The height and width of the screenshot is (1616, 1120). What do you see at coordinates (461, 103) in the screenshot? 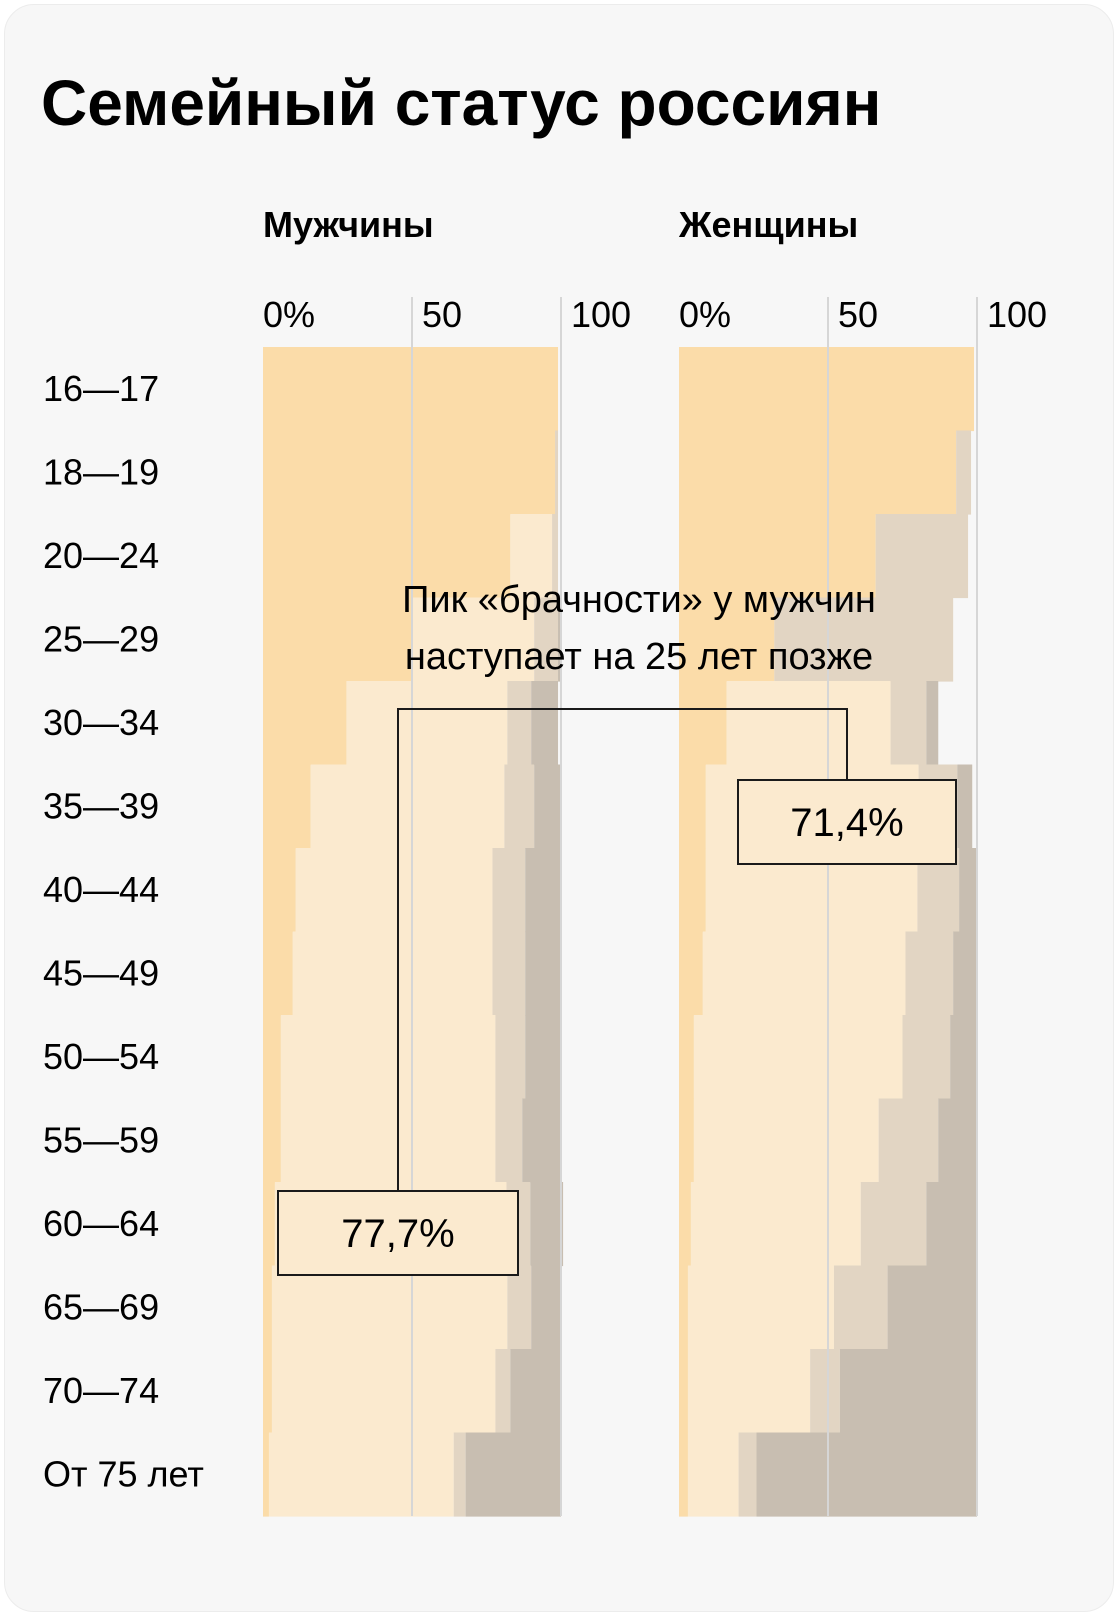
I see `chart-title: Семейный статус россиян` at bounding box center [461, 103].